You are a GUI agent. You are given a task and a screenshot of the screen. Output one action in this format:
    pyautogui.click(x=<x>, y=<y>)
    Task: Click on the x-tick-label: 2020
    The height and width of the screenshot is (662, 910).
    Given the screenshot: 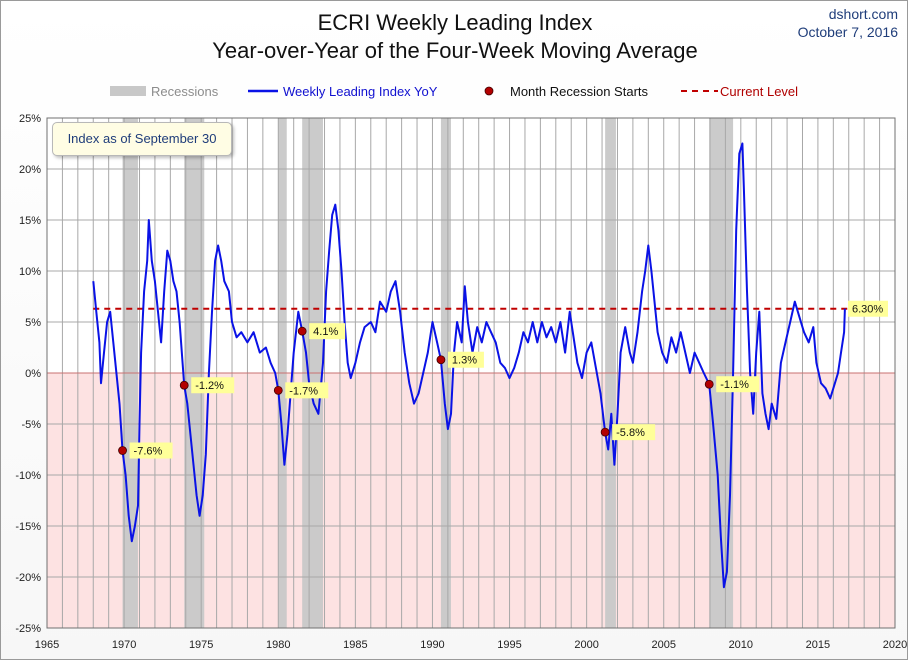 What is the action you would take?
    pyautogui.click(x=895, y=645)
    